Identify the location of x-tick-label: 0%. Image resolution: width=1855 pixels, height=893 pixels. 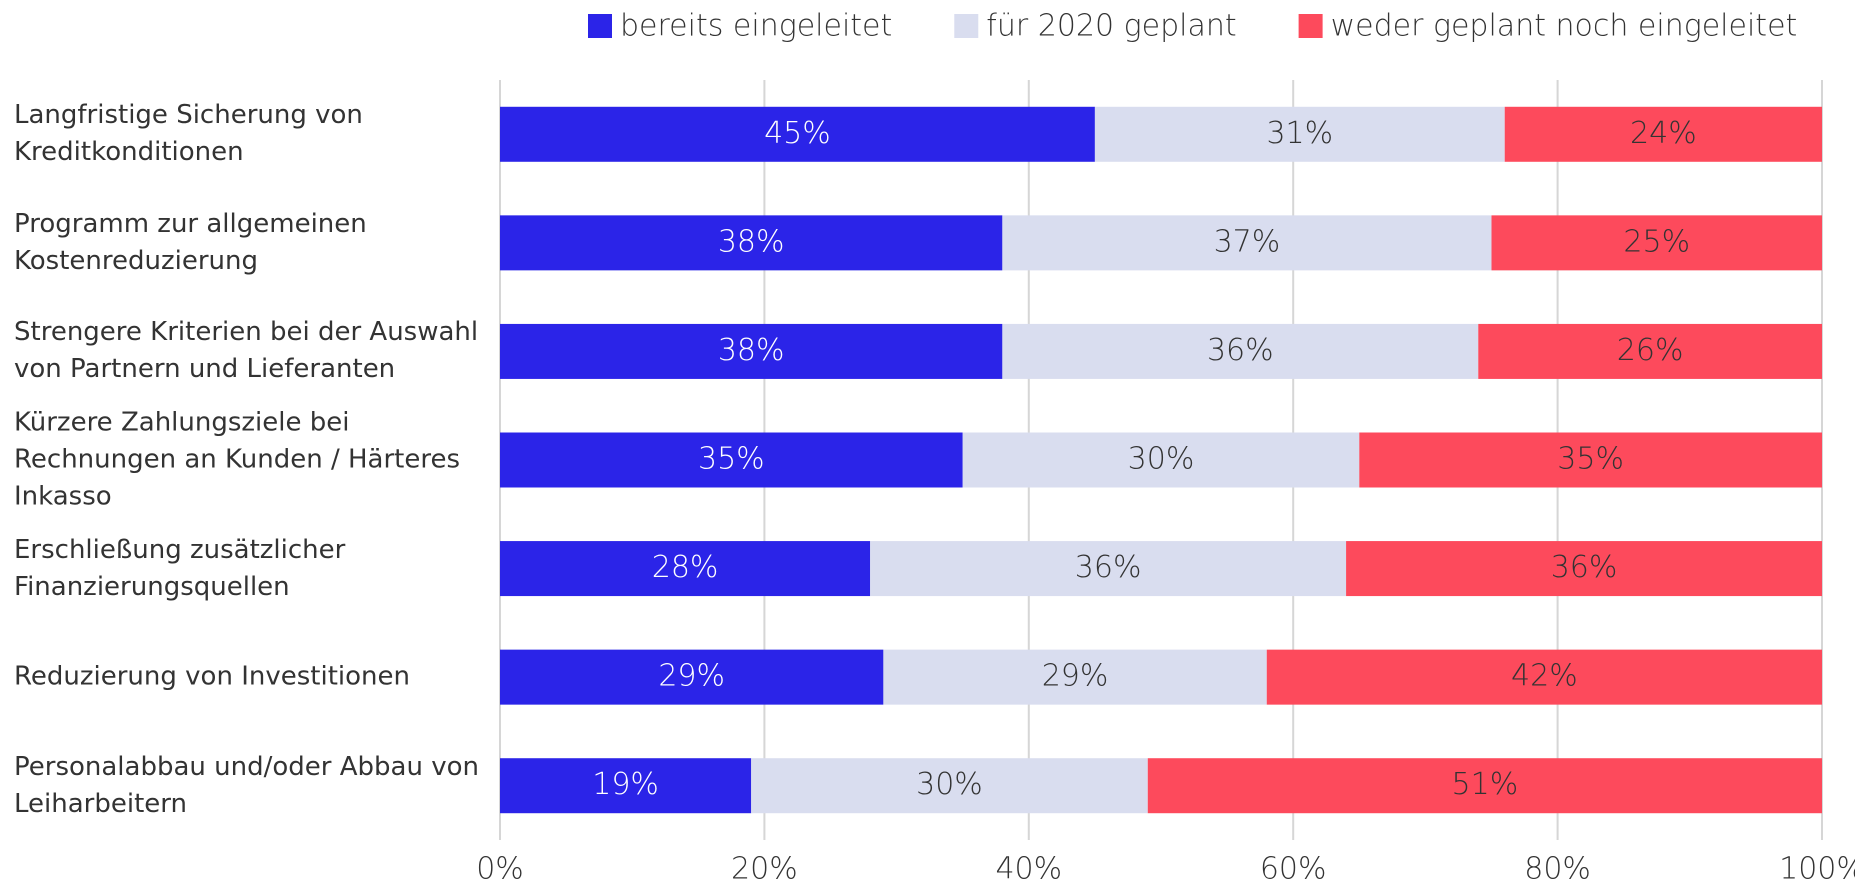
(500, 869).